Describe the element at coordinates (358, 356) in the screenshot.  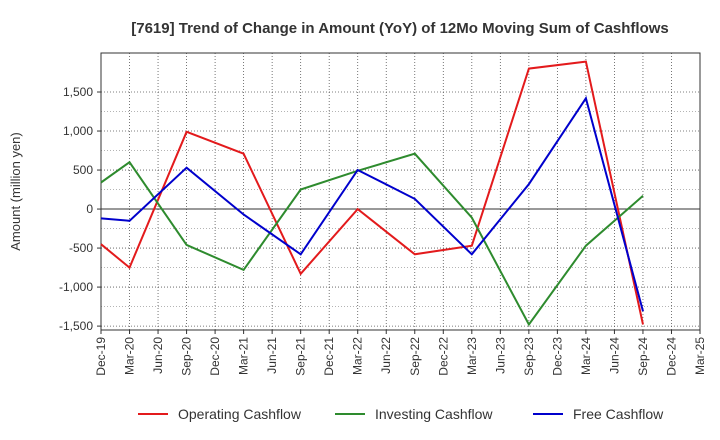
I see `x-tick-label: Mar-22` at that location.